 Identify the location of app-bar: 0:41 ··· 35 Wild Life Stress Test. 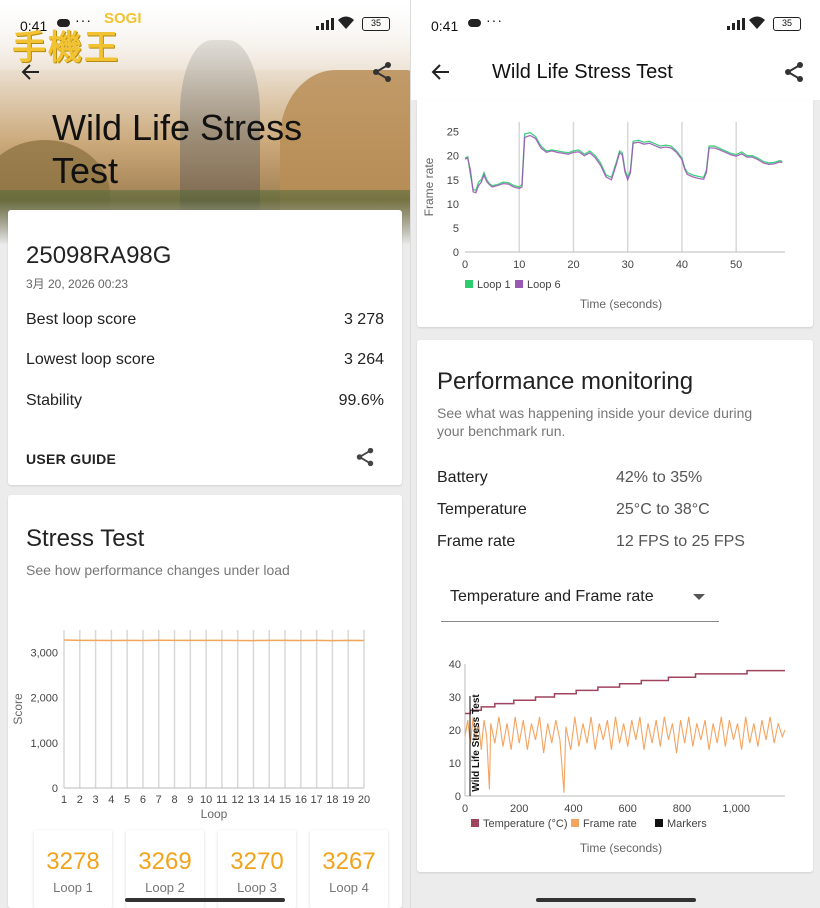
(615, 50).